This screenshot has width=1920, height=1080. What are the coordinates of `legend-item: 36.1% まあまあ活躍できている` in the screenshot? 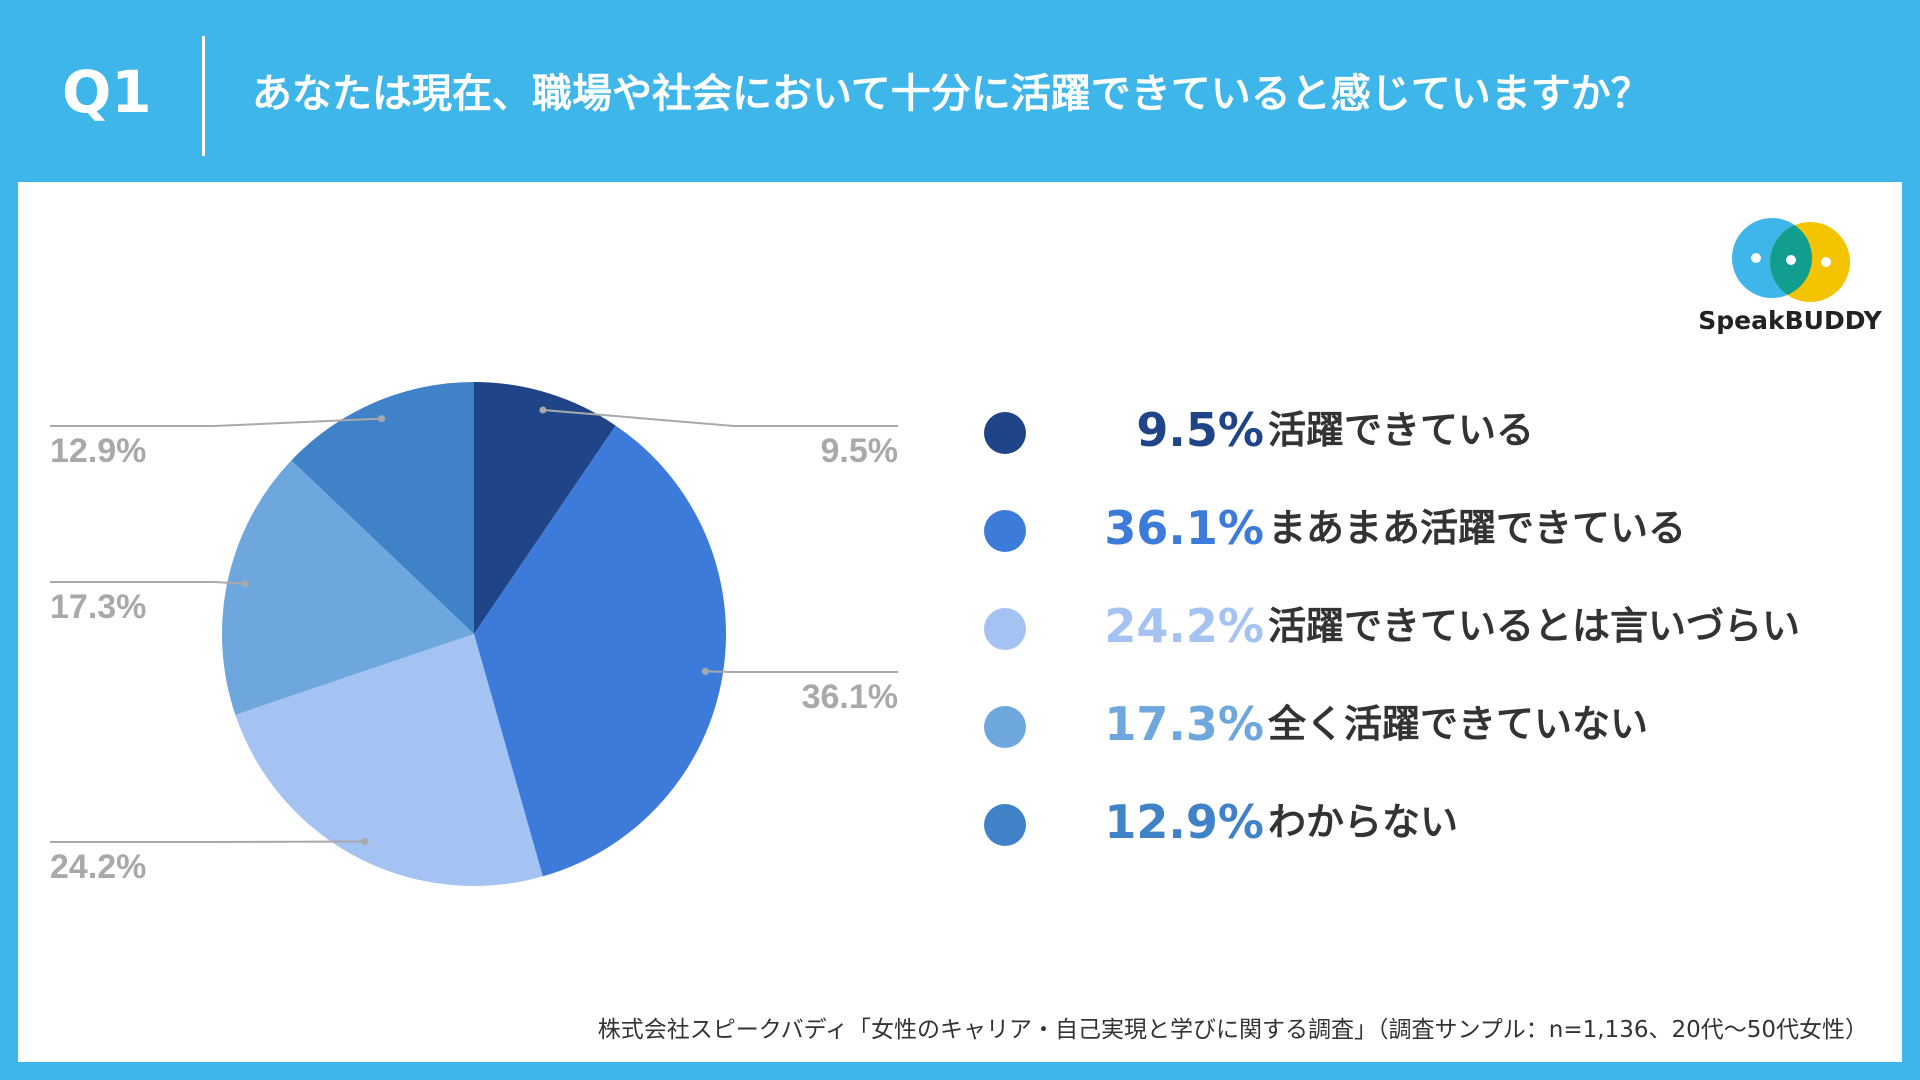 It's located at (1412, 527).